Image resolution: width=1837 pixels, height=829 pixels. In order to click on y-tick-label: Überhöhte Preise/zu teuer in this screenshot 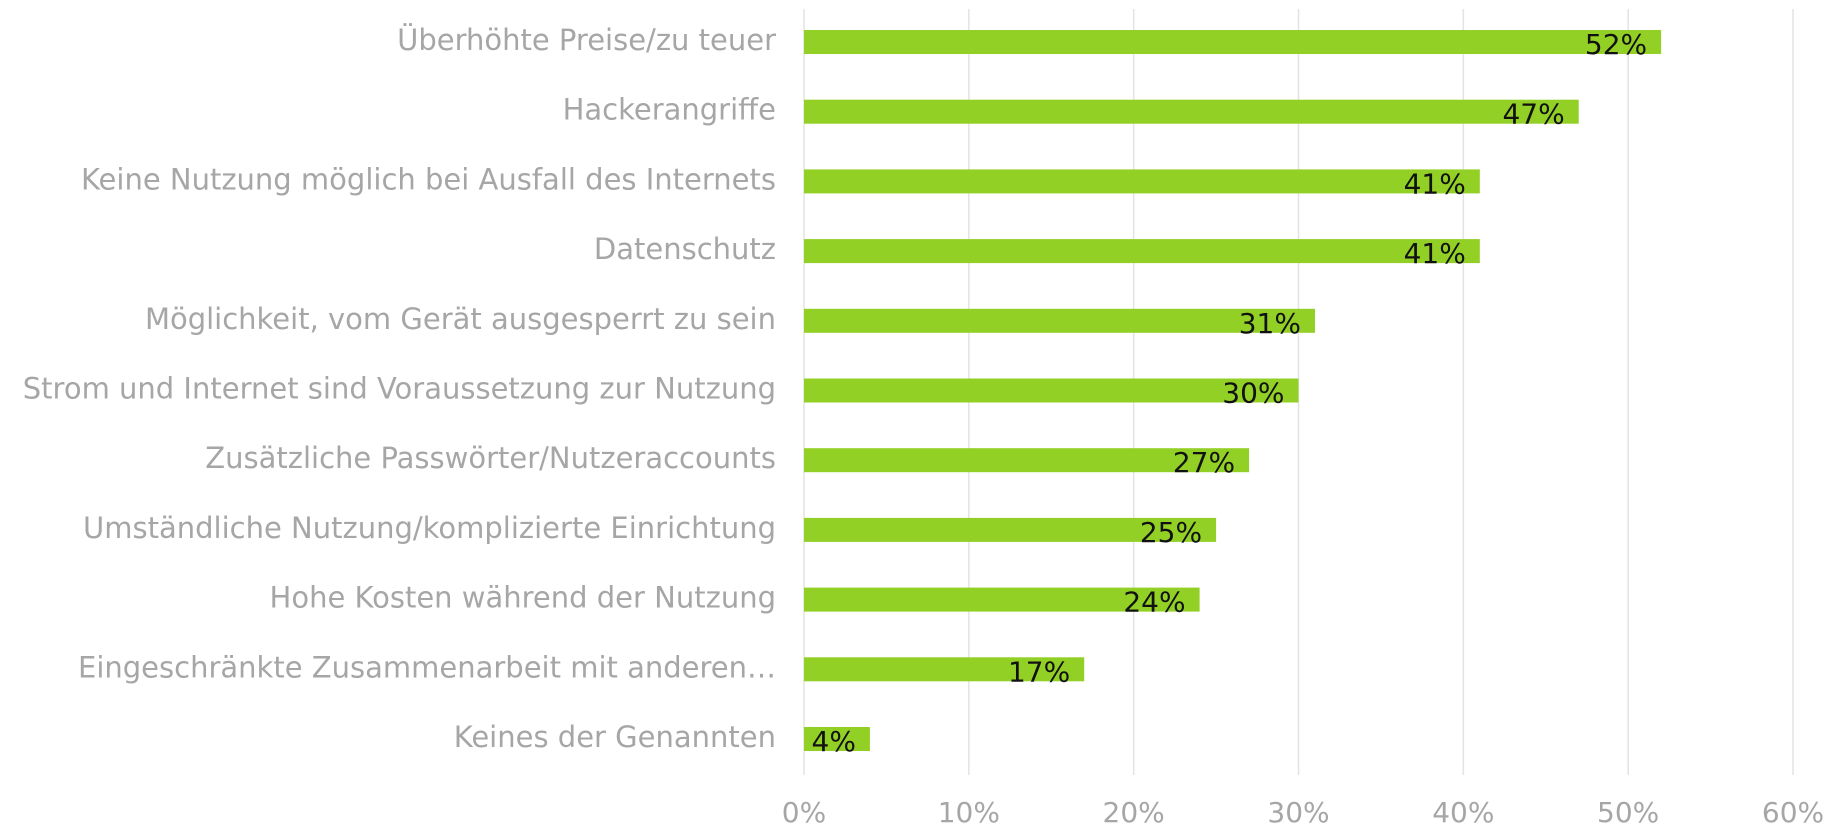, I will do `click(586, 40)`.